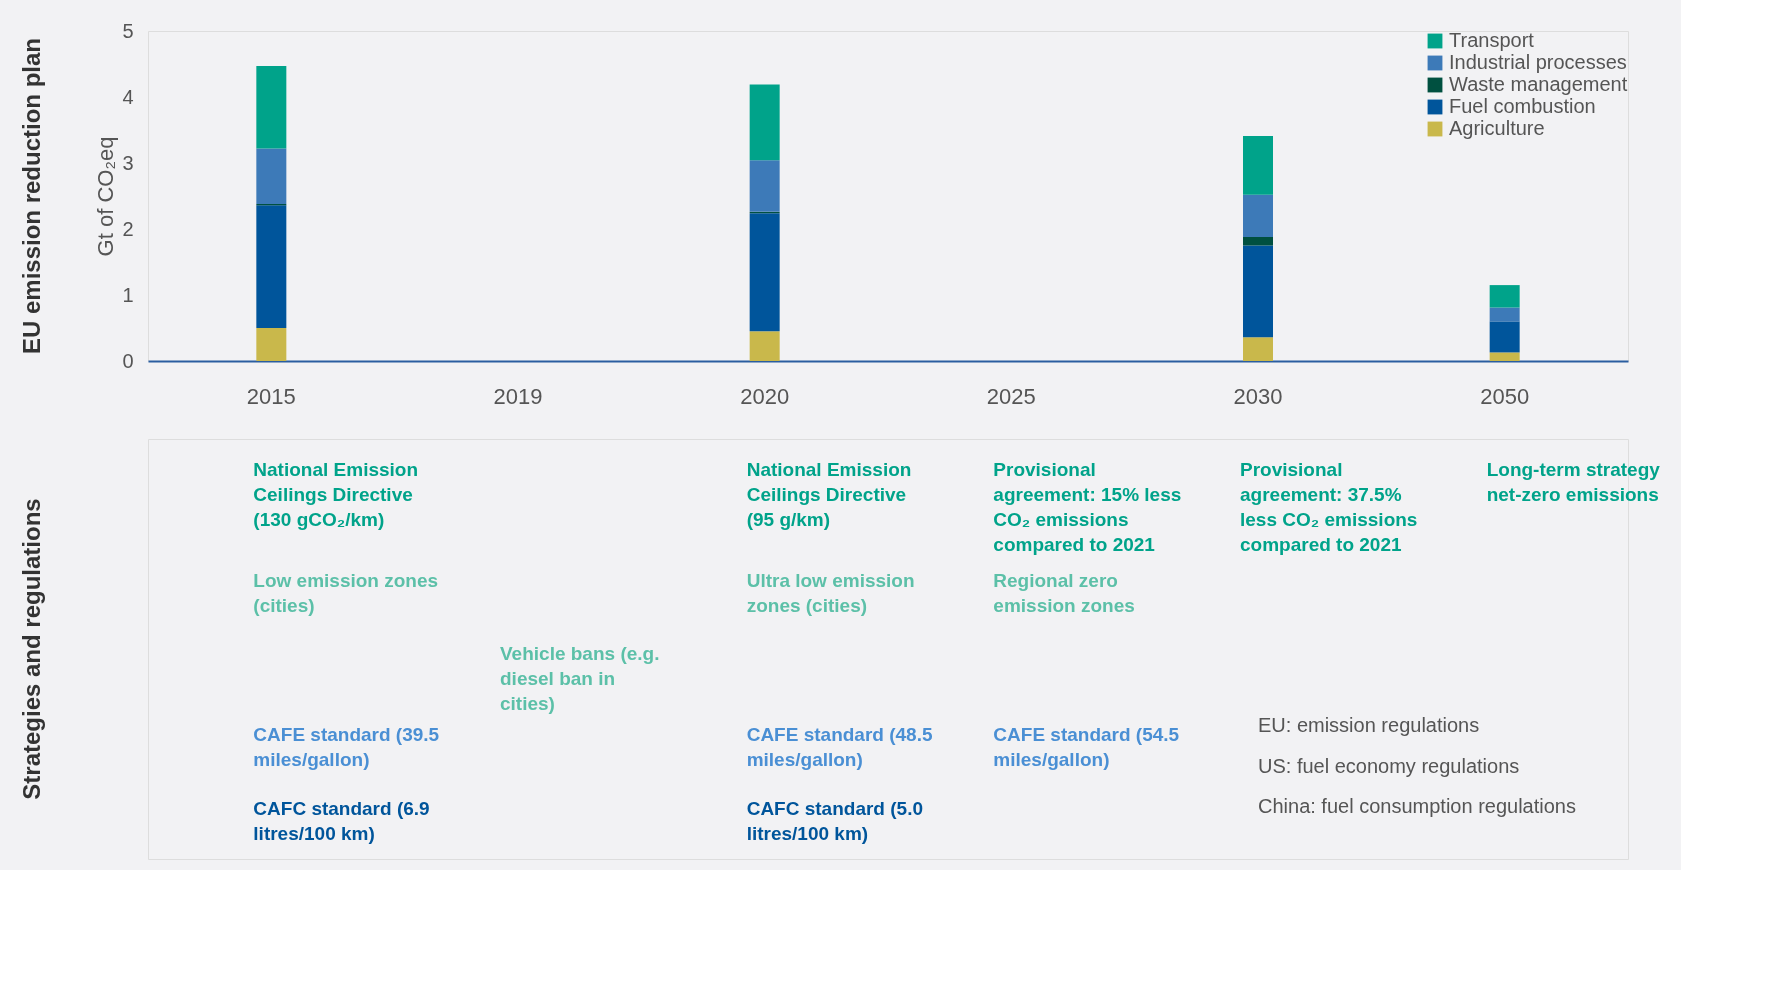 This screenshot has height=997, width=1779. I want to click on text: US: fuel economy regulations, so click(1389, 765).